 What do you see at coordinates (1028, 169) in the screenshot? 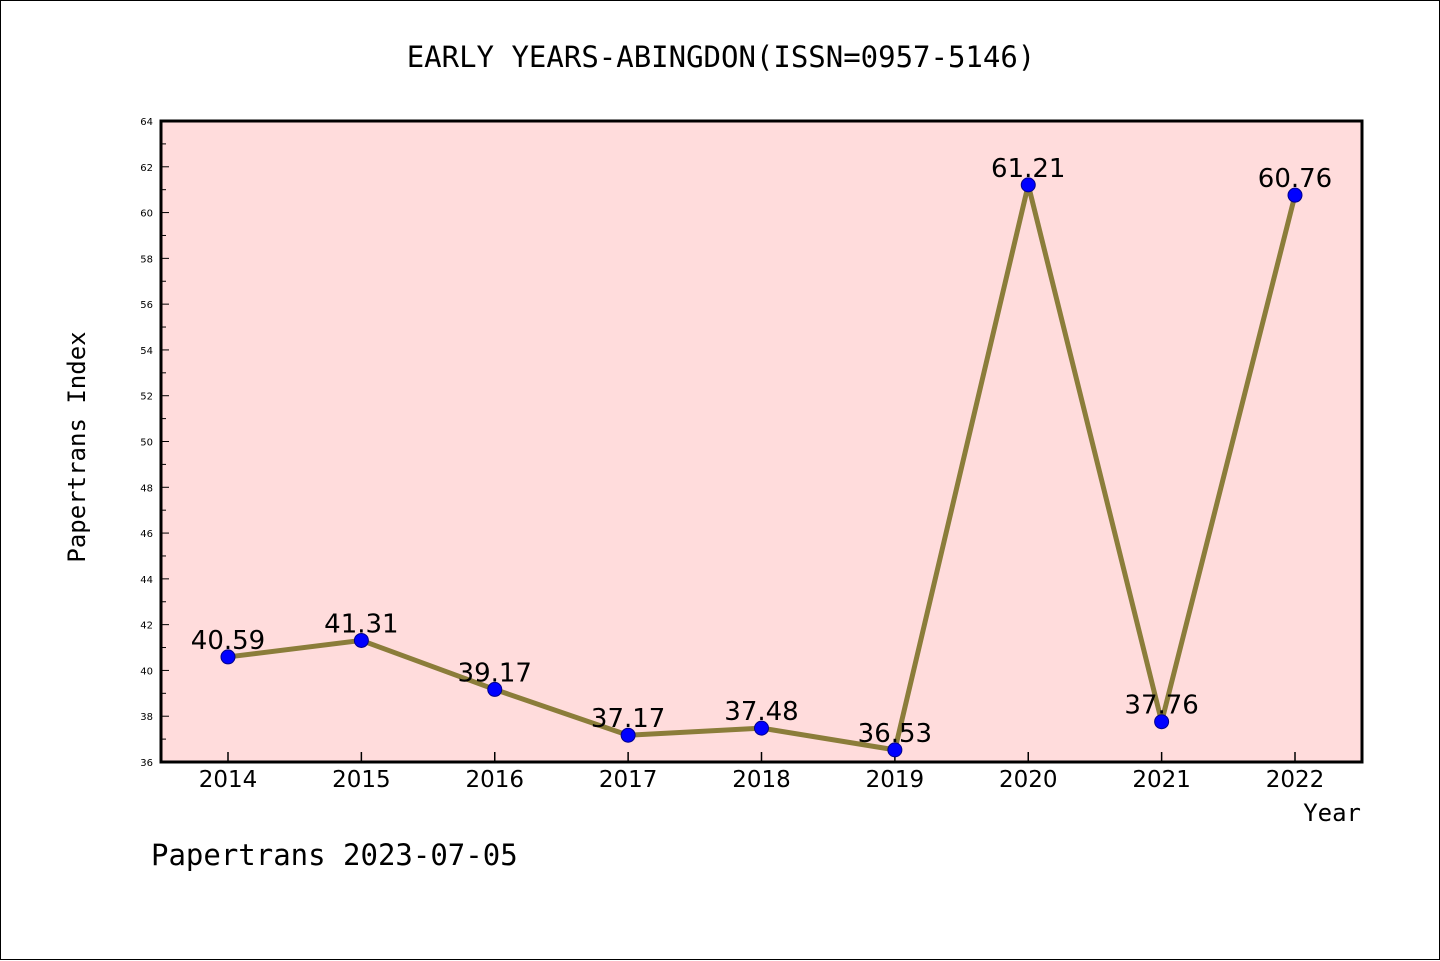
I see `data-label: 61.21` at bounding box center [1028, 169].